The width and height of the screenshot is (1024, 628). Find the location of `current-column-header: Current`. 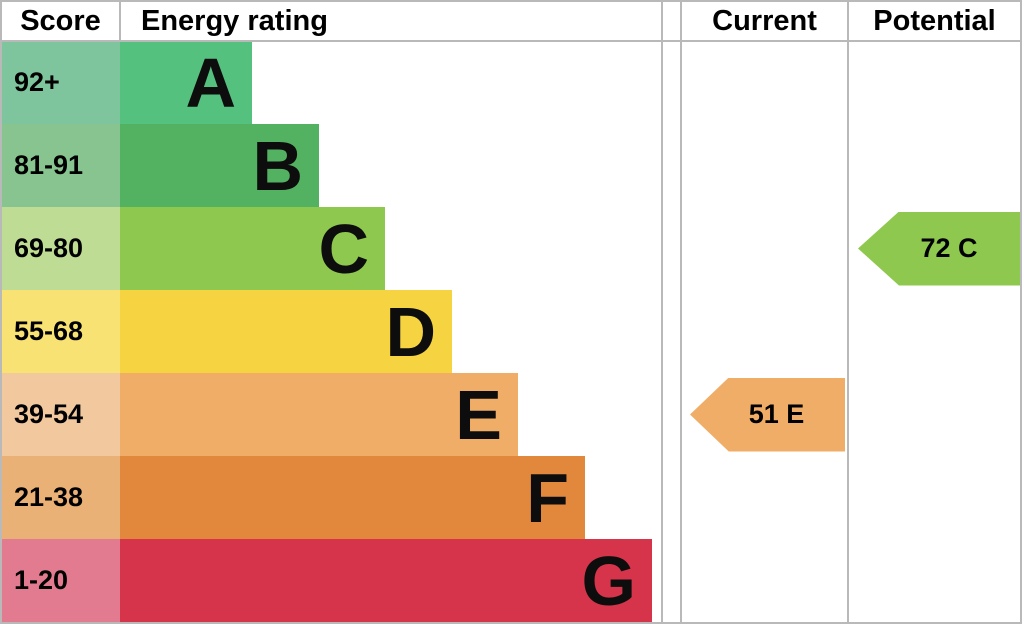

current-column-header: Current is located at coordinates (764, 21).